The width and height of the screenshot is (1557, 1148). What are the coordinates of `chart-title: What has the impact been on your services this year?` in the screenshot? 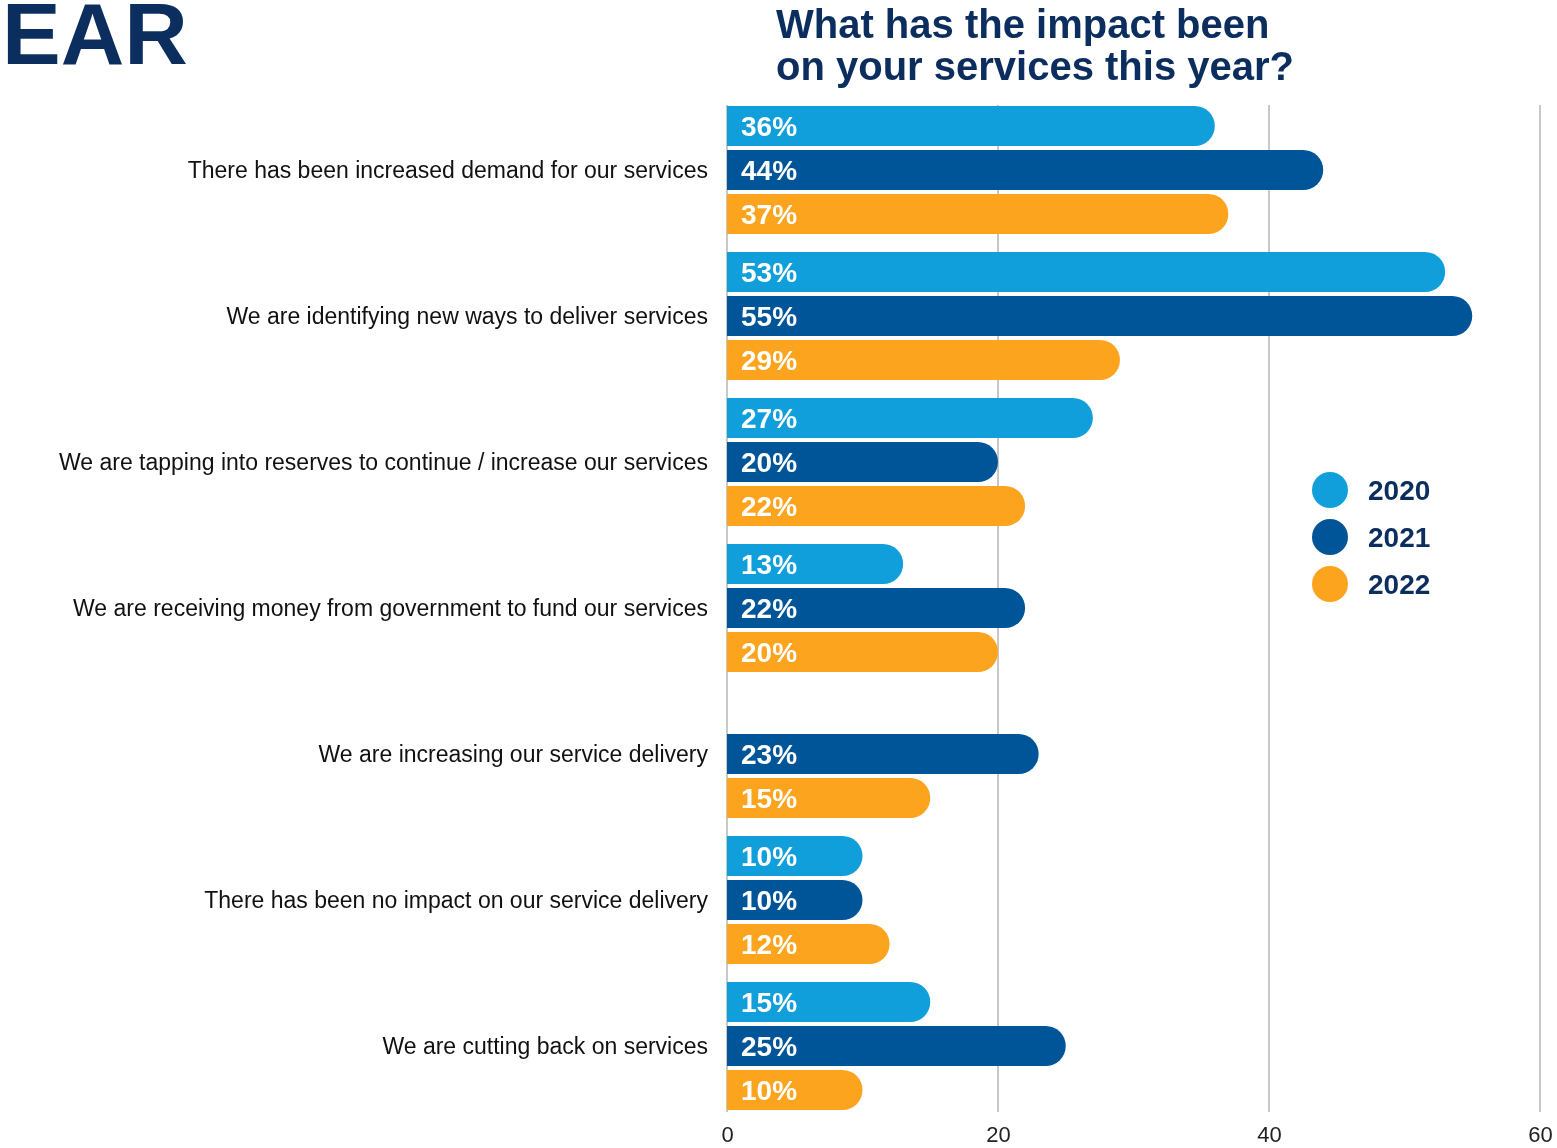 It's located at (1035, 45).